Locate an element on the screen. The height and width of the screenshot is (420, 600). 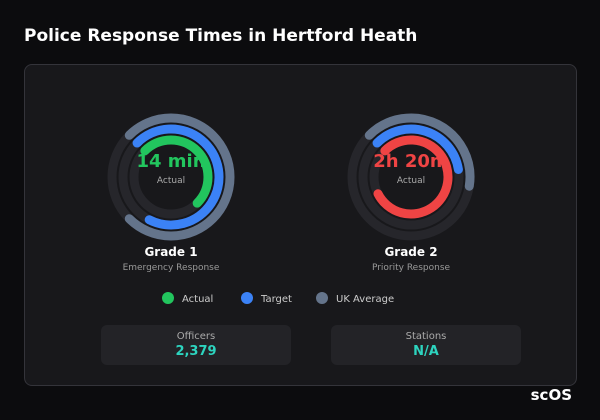
stat-card: Stations N/A is located at coordinates (426, 345).